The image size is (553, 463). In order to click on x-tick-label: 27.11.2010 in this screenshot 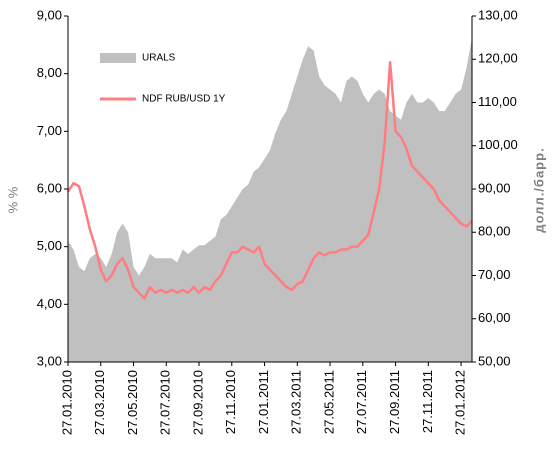, I will do `click(230, 402)`.